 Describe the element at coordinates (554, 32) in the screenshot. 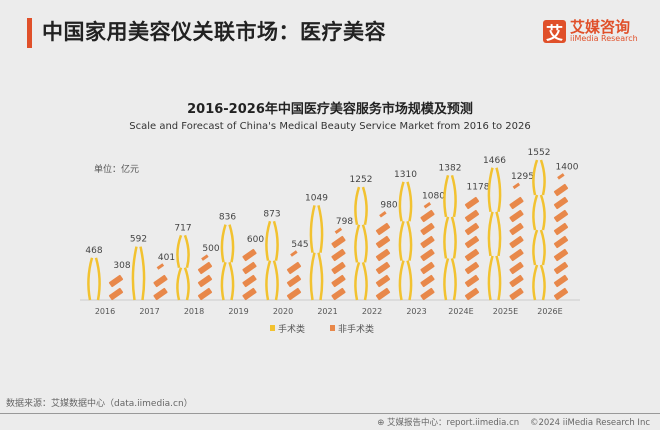

I see `logo-mark: 艾` at that location.